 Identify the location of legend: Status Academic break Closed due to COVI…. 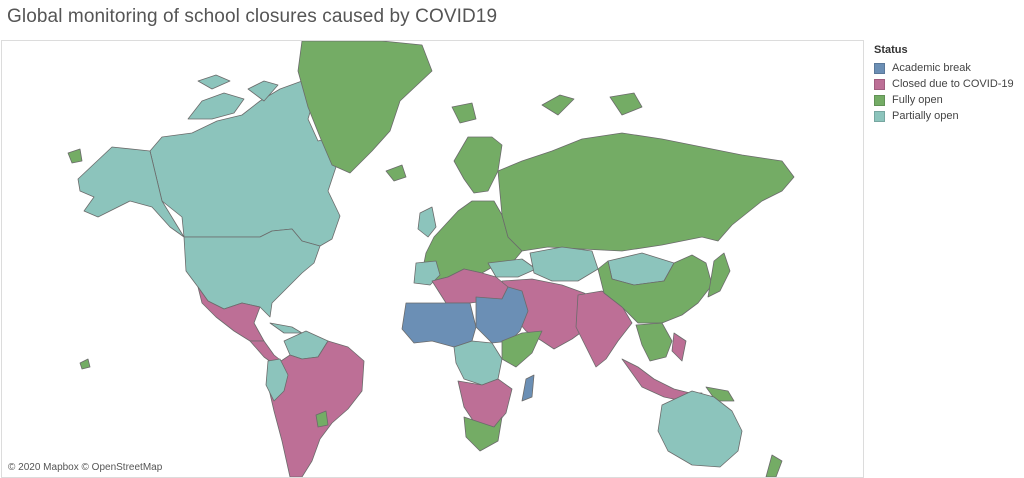
(948, 84).